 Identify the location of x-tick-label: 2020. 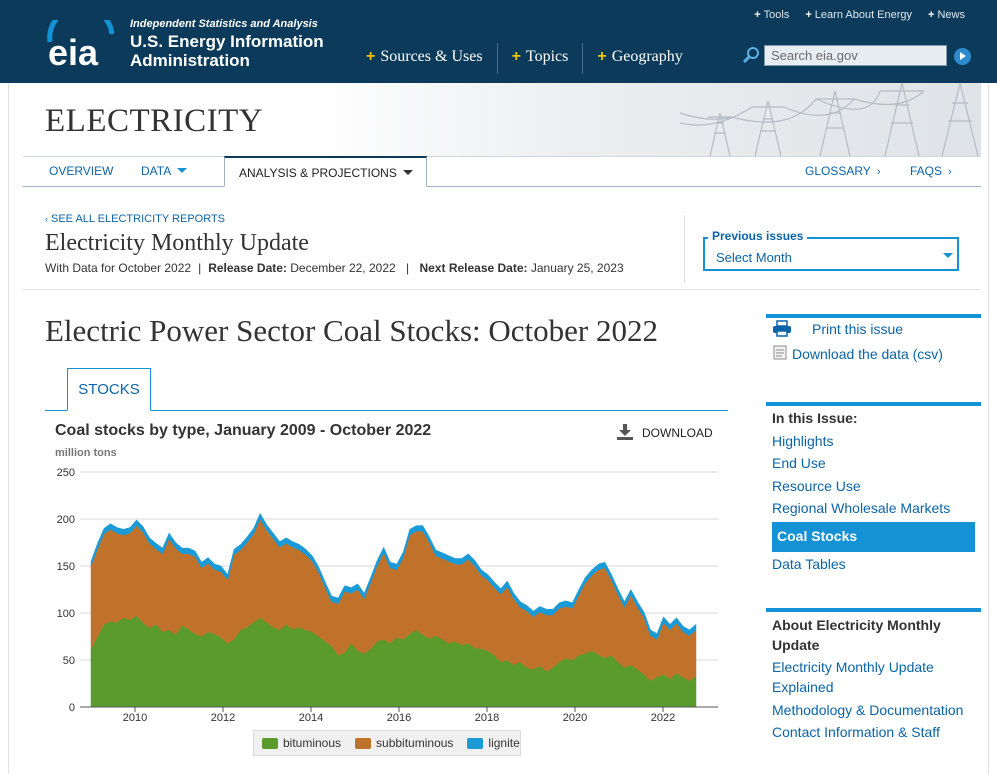
(575, 718).